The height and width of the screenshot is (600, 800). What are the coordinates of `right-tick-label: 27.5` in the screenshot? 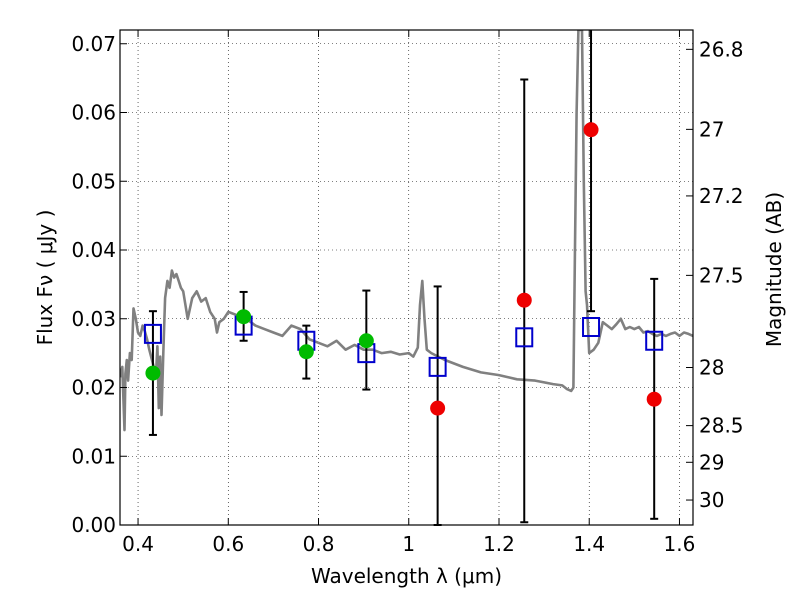 It's located at (721, 275).